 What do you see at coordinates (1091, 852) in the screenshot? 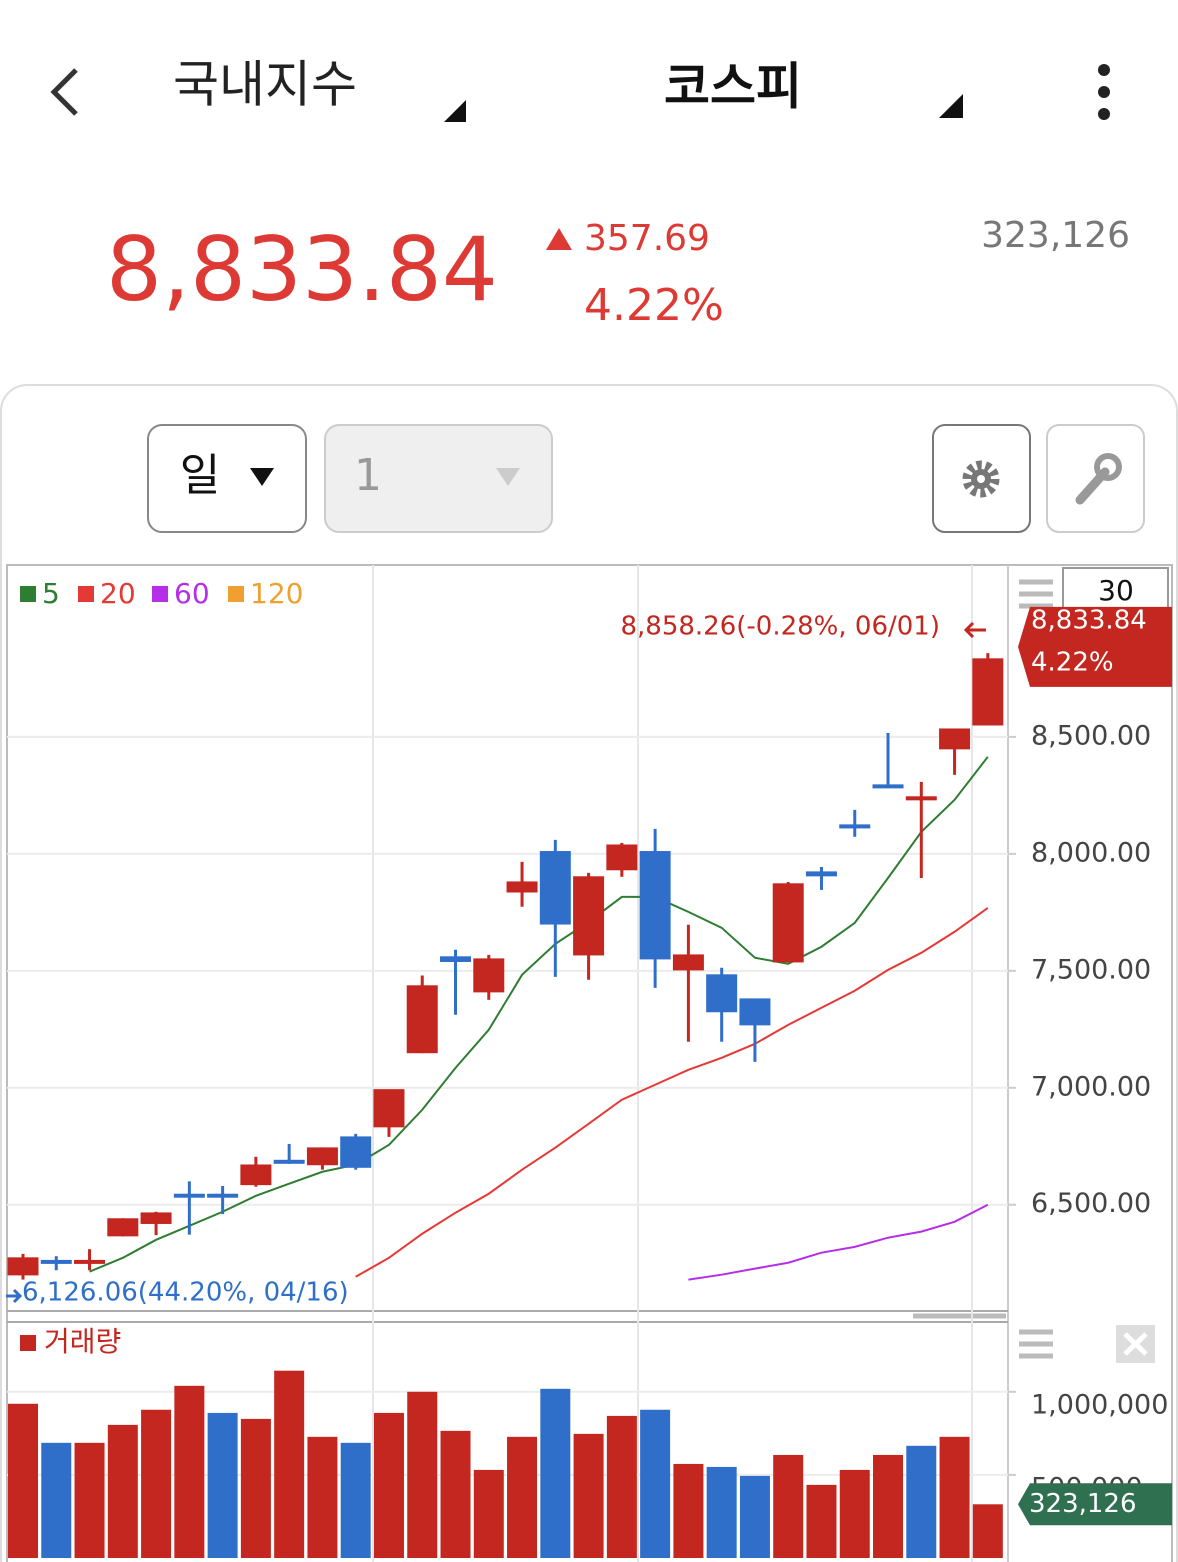
I see `y-tick-label: 8,000.00` at bounding box center [1091, 852].